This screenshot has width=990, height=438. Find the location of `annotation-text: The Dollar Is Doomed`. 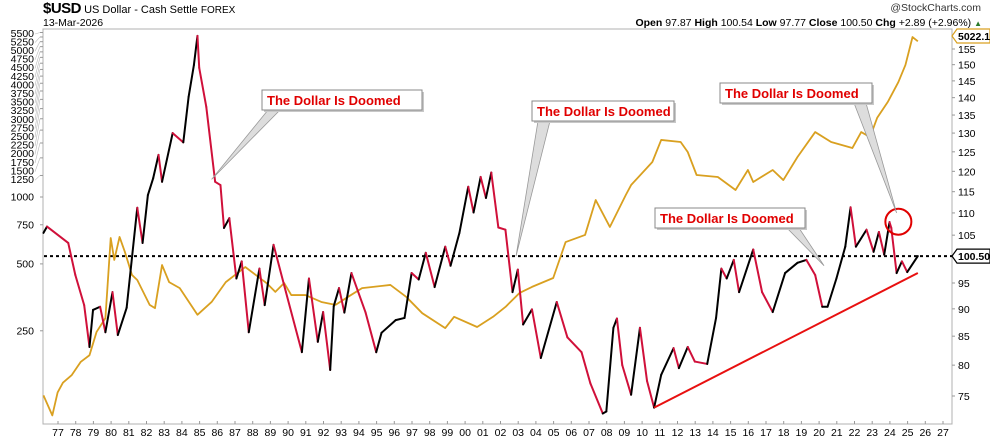

annotation-text: The Dollar Is Doomed is located at coordinates (334, 100).